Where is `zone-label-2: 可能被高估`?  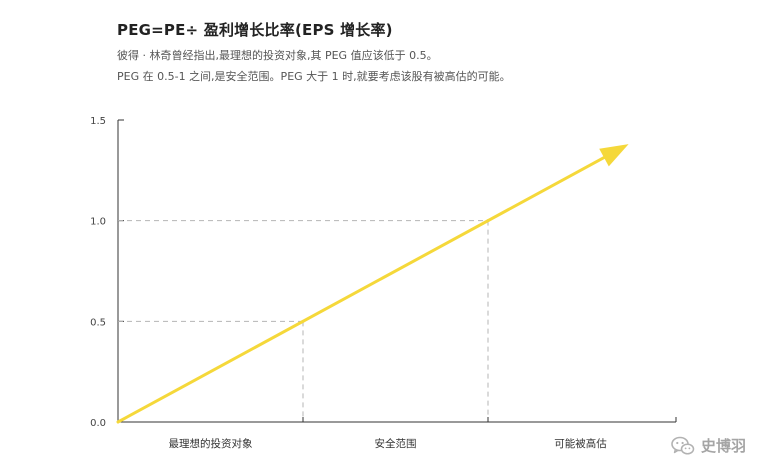 zone-label-2: 可能被高估 is located at coordinates (580, 443).